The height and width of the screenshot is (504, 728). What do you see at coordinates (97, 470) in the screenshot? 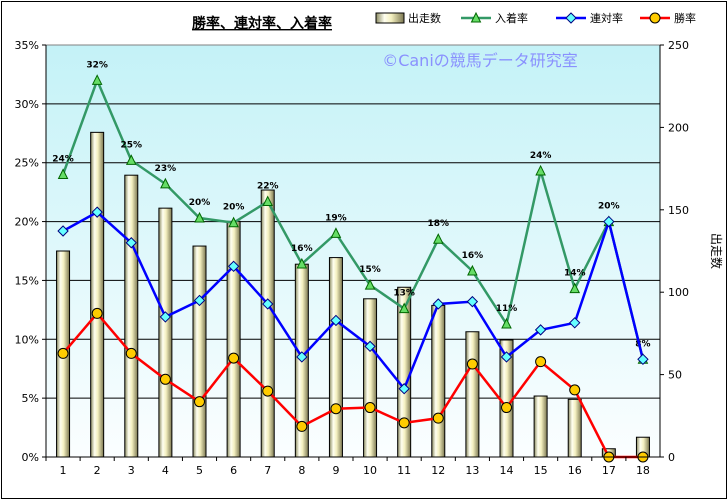
I see `x-axis-tick-label: 2` at bounding box center [97, 470].